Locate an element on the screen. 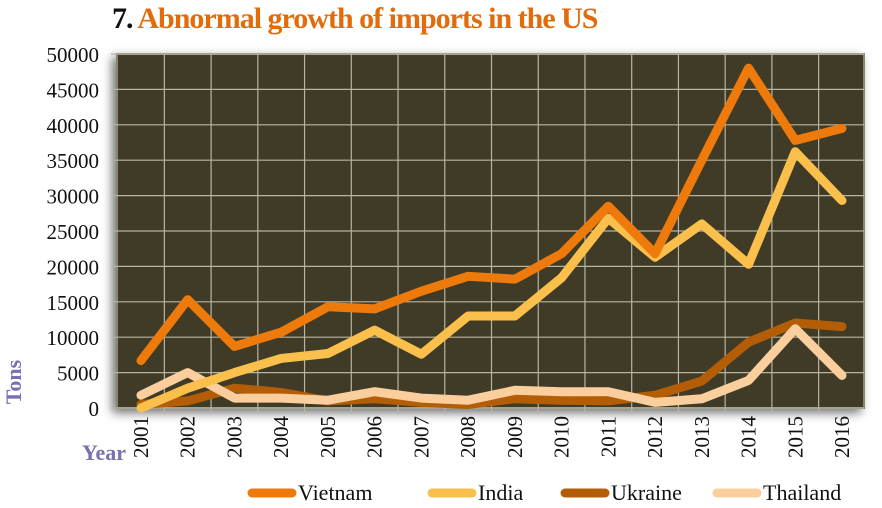 Image resolution: width=882 pixels, height=508 pixels. y-tick-label: 15000 is located at coordinates (73, 303).